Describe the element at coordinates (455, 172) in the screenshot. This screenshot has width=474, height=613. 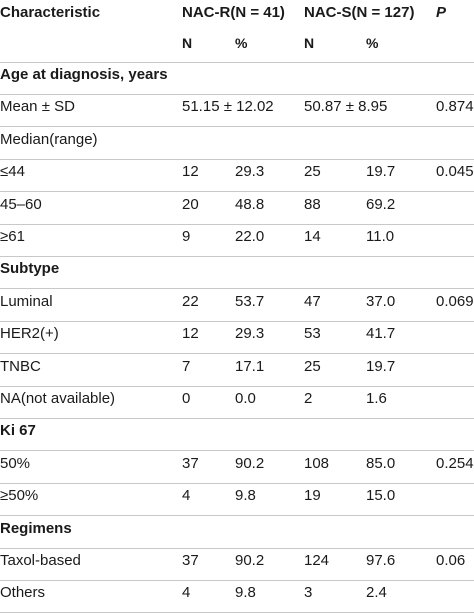
I see `p-value: 0.045` at that location.